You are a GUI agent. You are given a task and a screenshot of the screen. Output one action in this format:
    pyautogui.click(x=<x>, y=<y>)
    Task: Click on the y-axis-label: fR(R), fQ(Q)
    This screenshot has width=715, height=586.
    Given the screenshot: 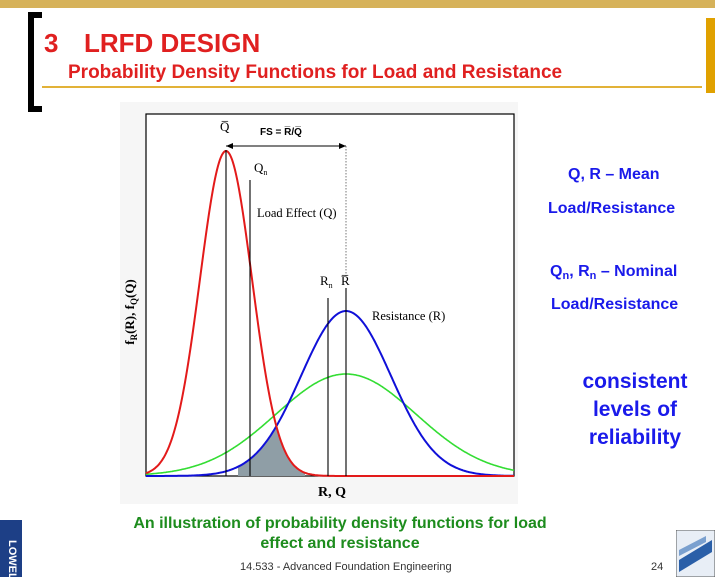 What is the action you would take?
    pyautogui.click(x=130, y=312)
    